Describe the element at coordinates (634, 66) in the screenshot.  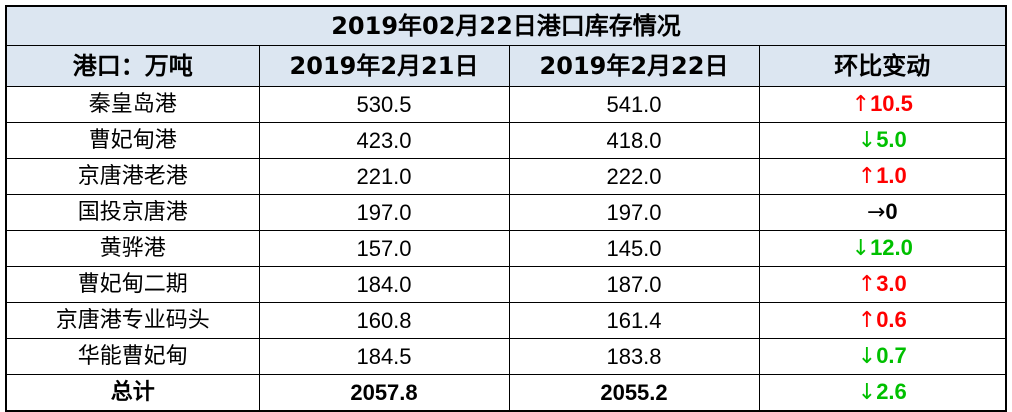
I see `header-cell: 2019年2月22日` at that location.